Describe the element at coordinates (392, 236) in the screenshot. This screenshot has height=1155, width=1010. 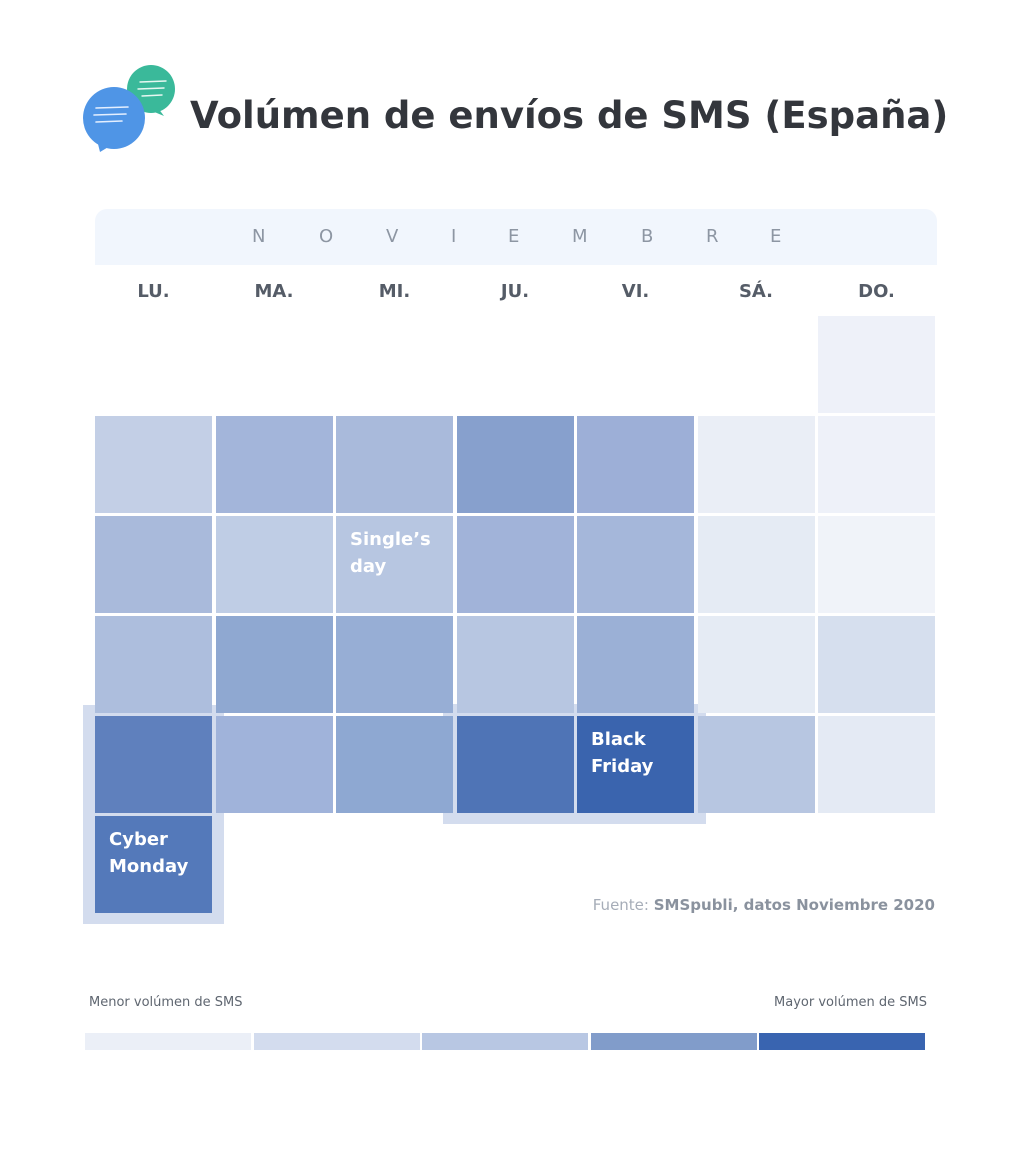
I see `month-letter: V` at that location.